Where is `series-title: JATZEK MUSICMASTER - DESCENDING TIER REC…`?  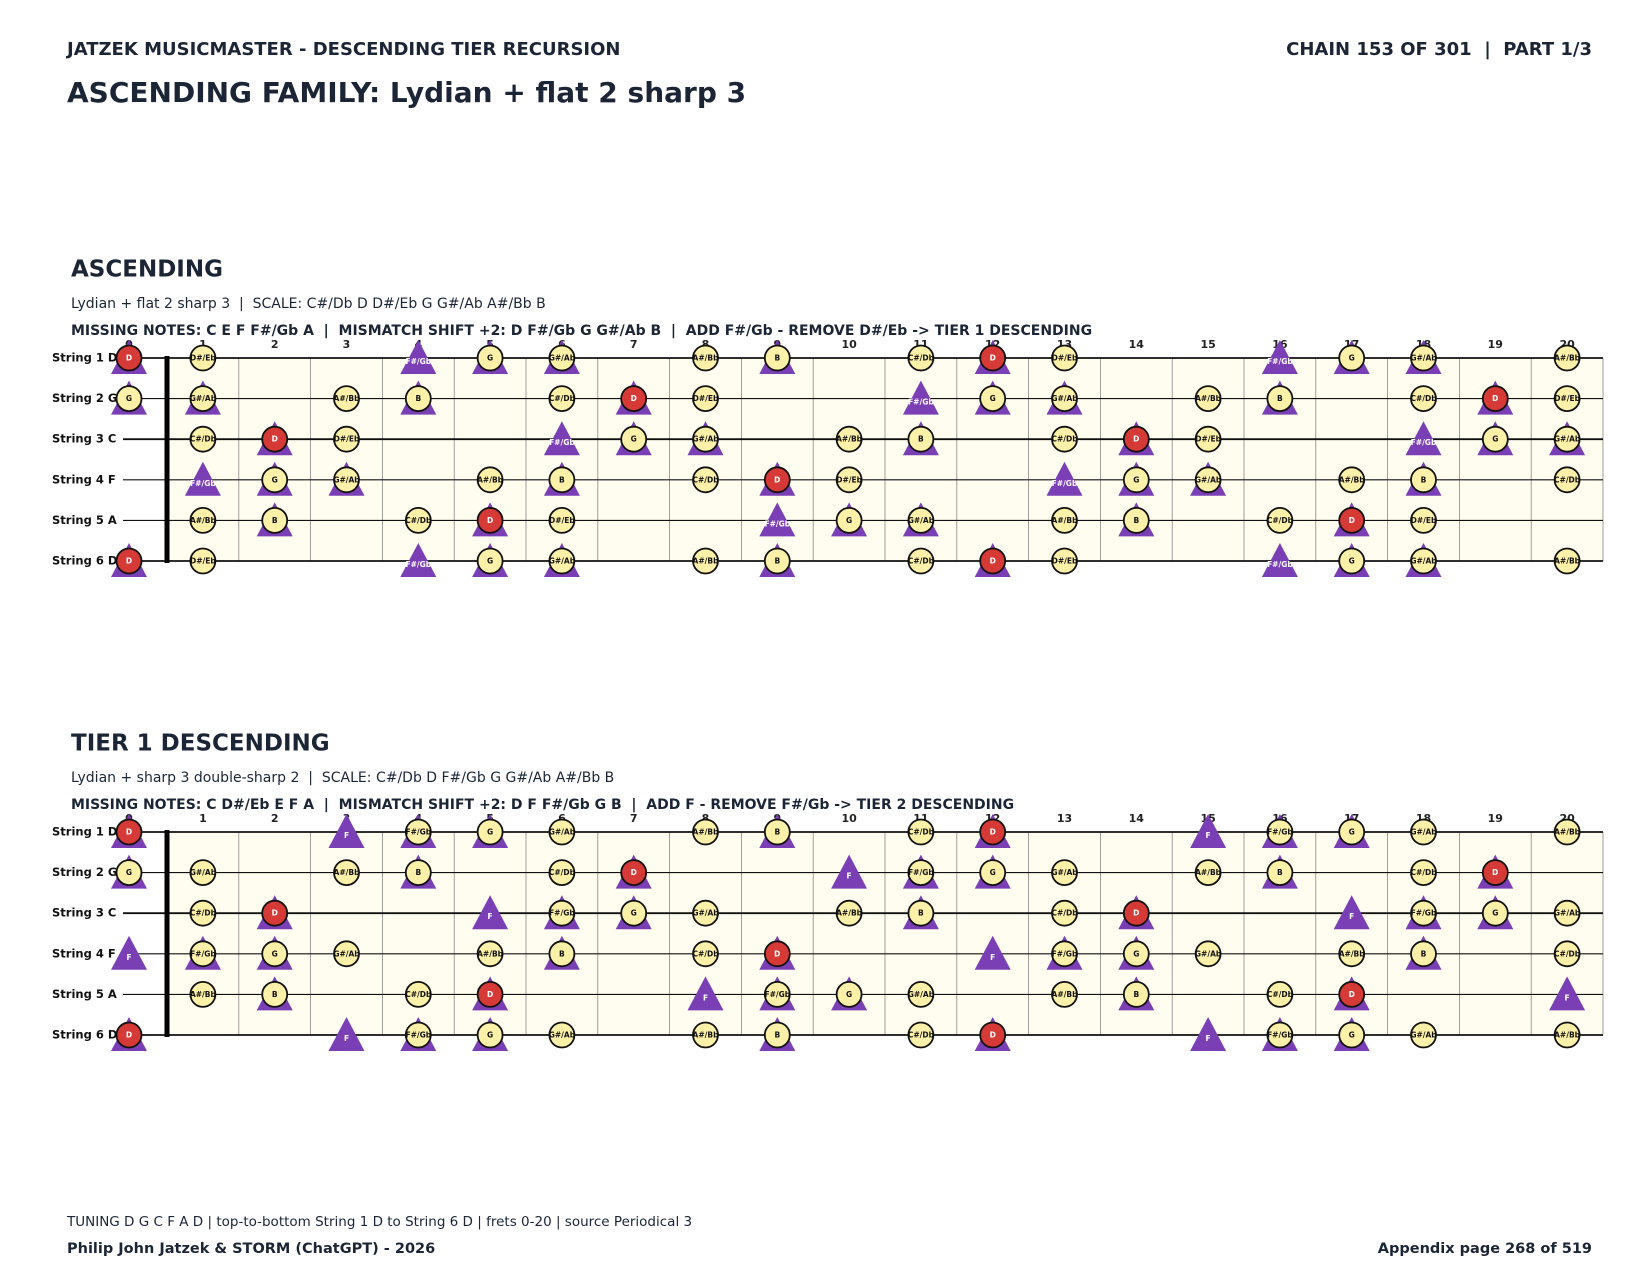
series-title: JATZEK MUSICMASTER - DESCENDING TIER REC… is located at coordinates (343, 49).